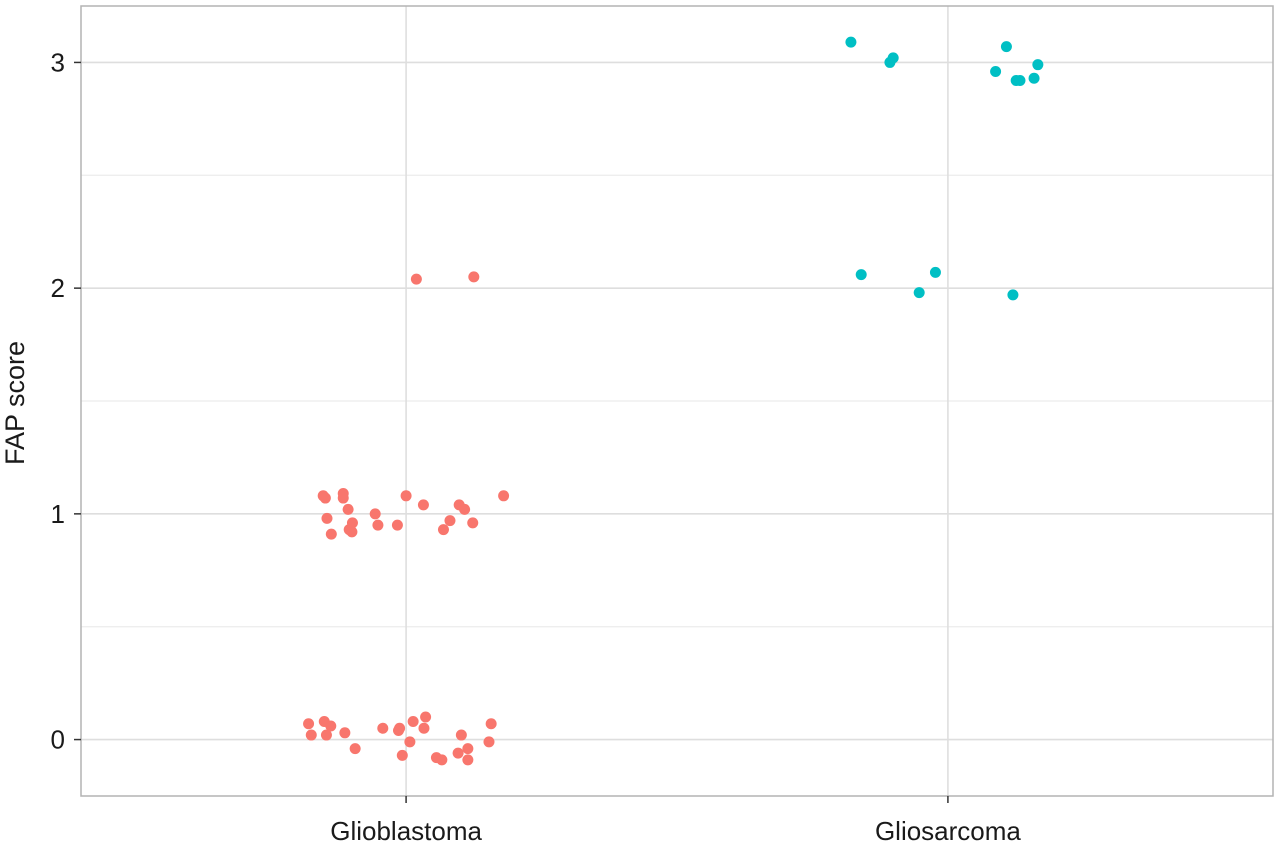 Image resolution: width=1280 pixels, height=851 pixels. What do you see at coordinates (58, 62) in the screenshot?
I see `y-tick-label: 3` at bounding box center [58, 62].